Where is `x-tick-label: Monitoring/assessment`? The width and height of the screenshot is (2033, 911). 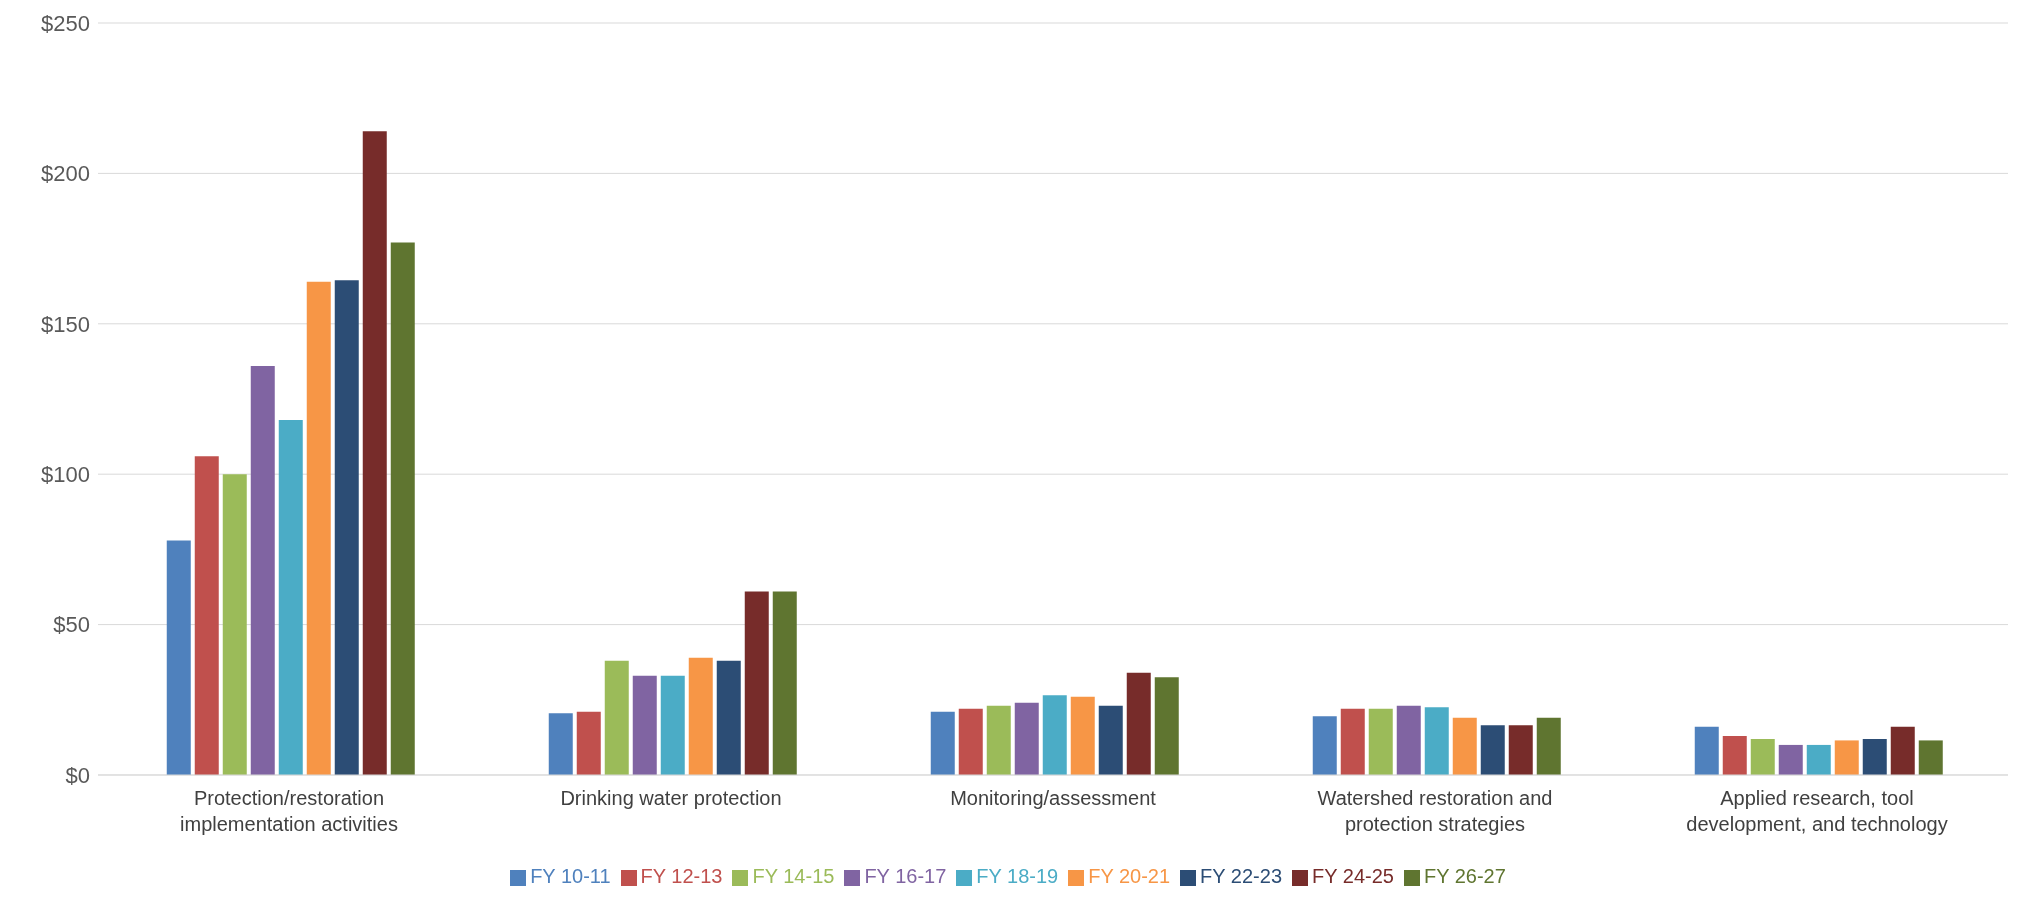 x-tick-label: Monitoring/assessment is located at coordinates (1053, 798).